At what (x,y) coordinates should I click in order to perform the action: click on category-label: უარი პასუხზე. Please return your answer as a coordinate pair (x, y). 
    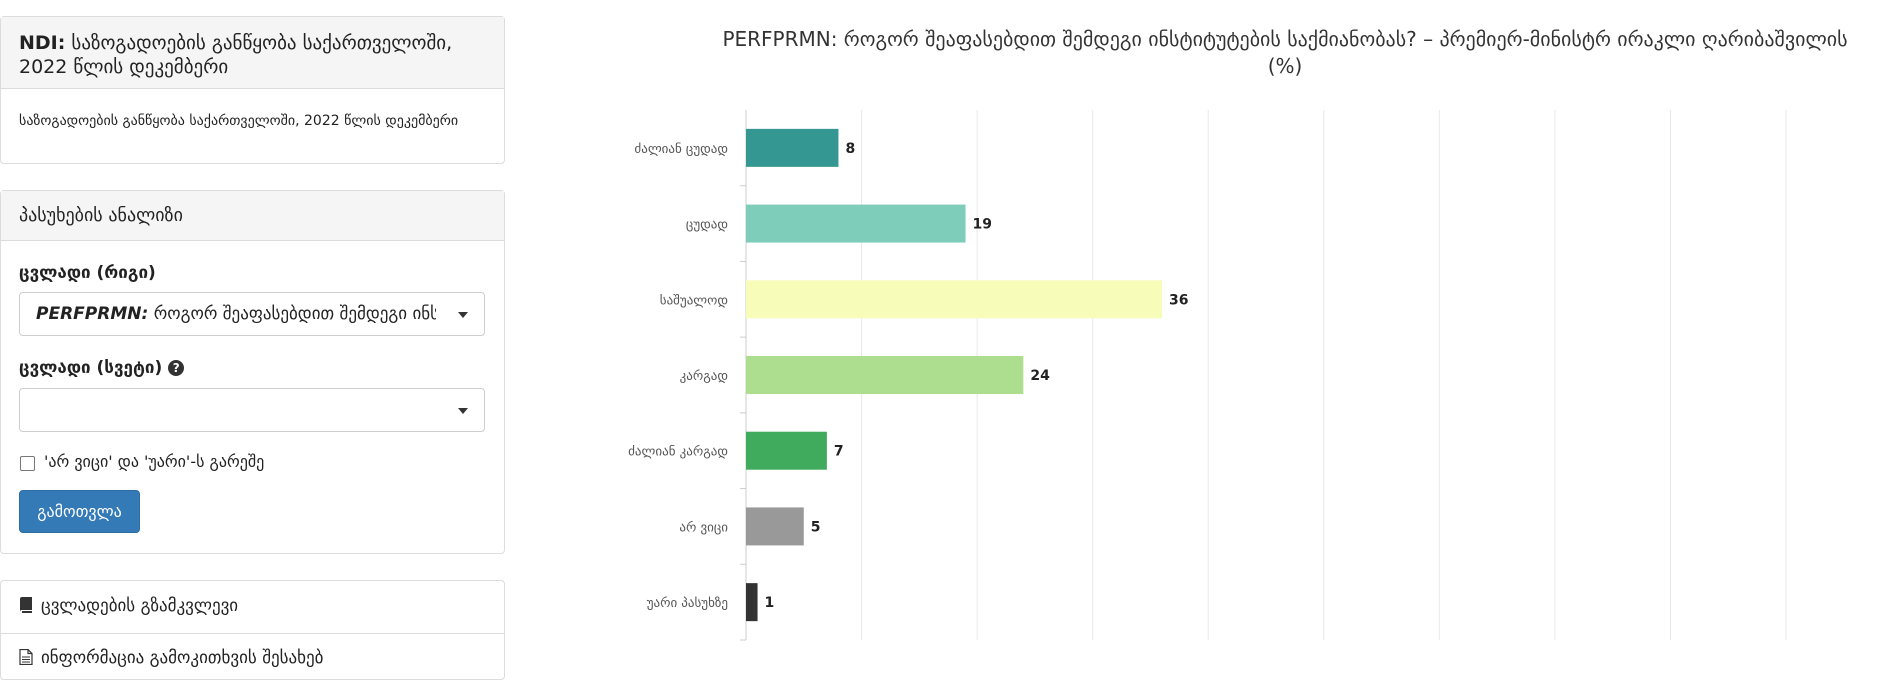
    Looking at the image, I should click on (687, 603).